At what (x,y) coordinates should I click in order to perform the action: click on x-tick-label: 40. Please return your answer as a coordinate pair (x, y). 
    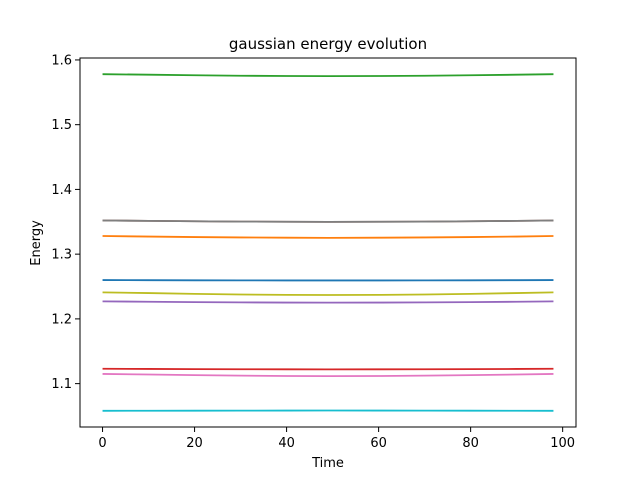
    Looking at the image, I should click on (286, 443).